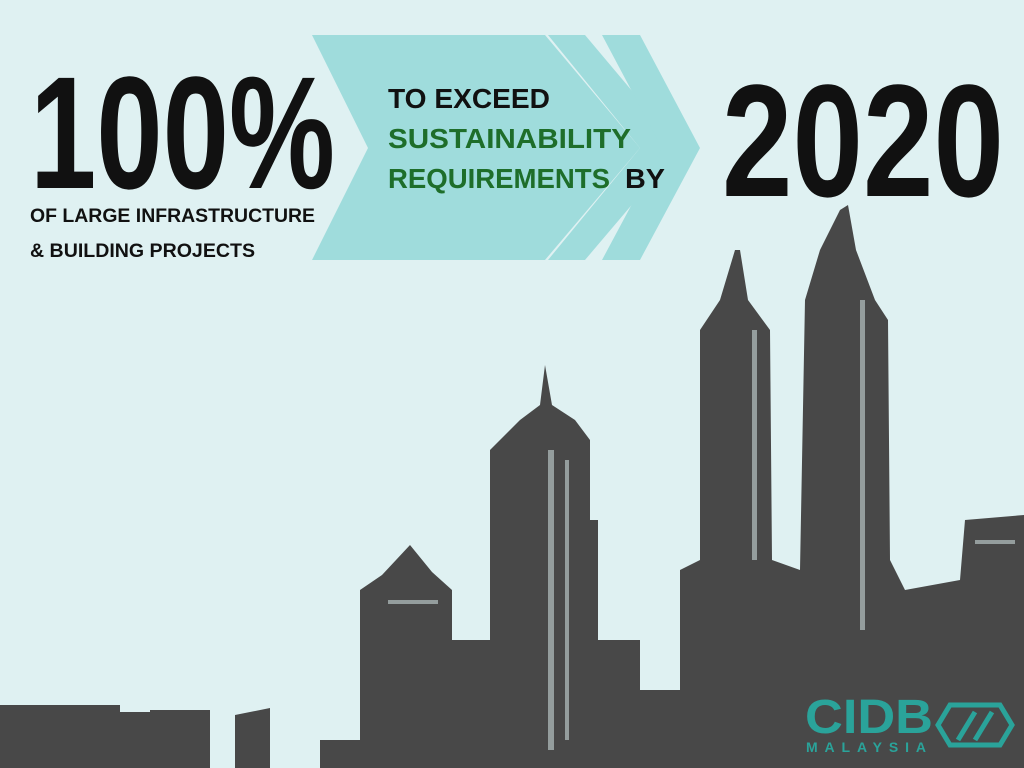 This screenshot has height=768, width=1024. What do you see at coordinates (182, 132) in the screenshot?
I see `stat: 100%` at bounding box center [182, 132].